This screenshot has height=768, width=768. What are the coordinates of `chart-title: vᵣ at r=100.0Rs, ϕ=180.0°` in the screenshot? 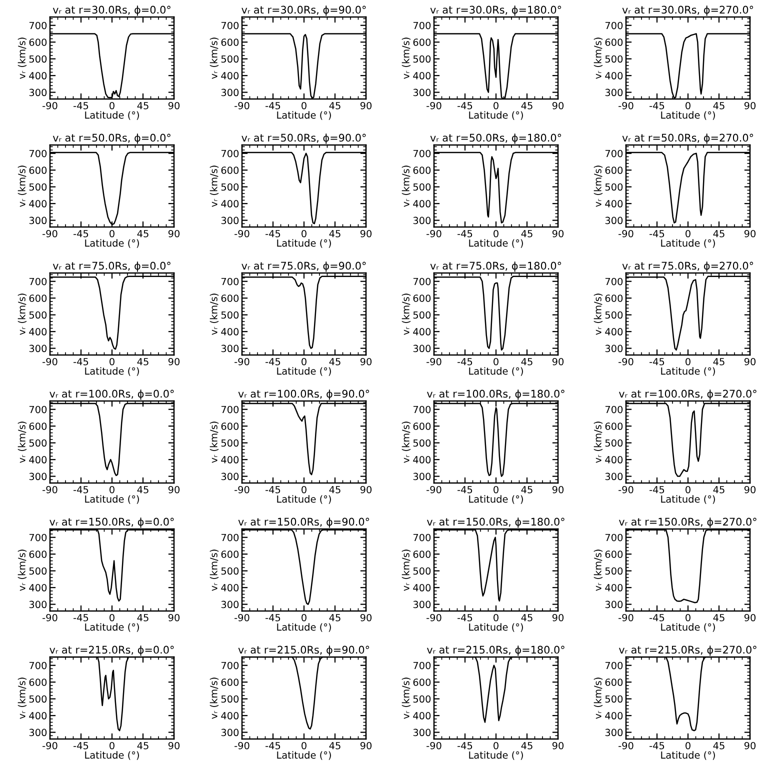 It's located at (495, 395).